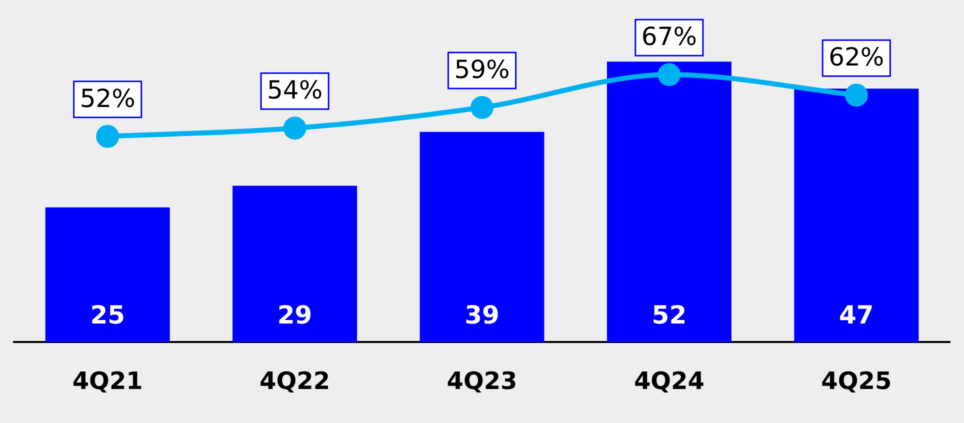 Image resolution: width=964 pixels, height=423 pixels. Describe the element at coordinates (482, 380) in the screenshot. I see `x-tick-label: 4Q23` at that location.